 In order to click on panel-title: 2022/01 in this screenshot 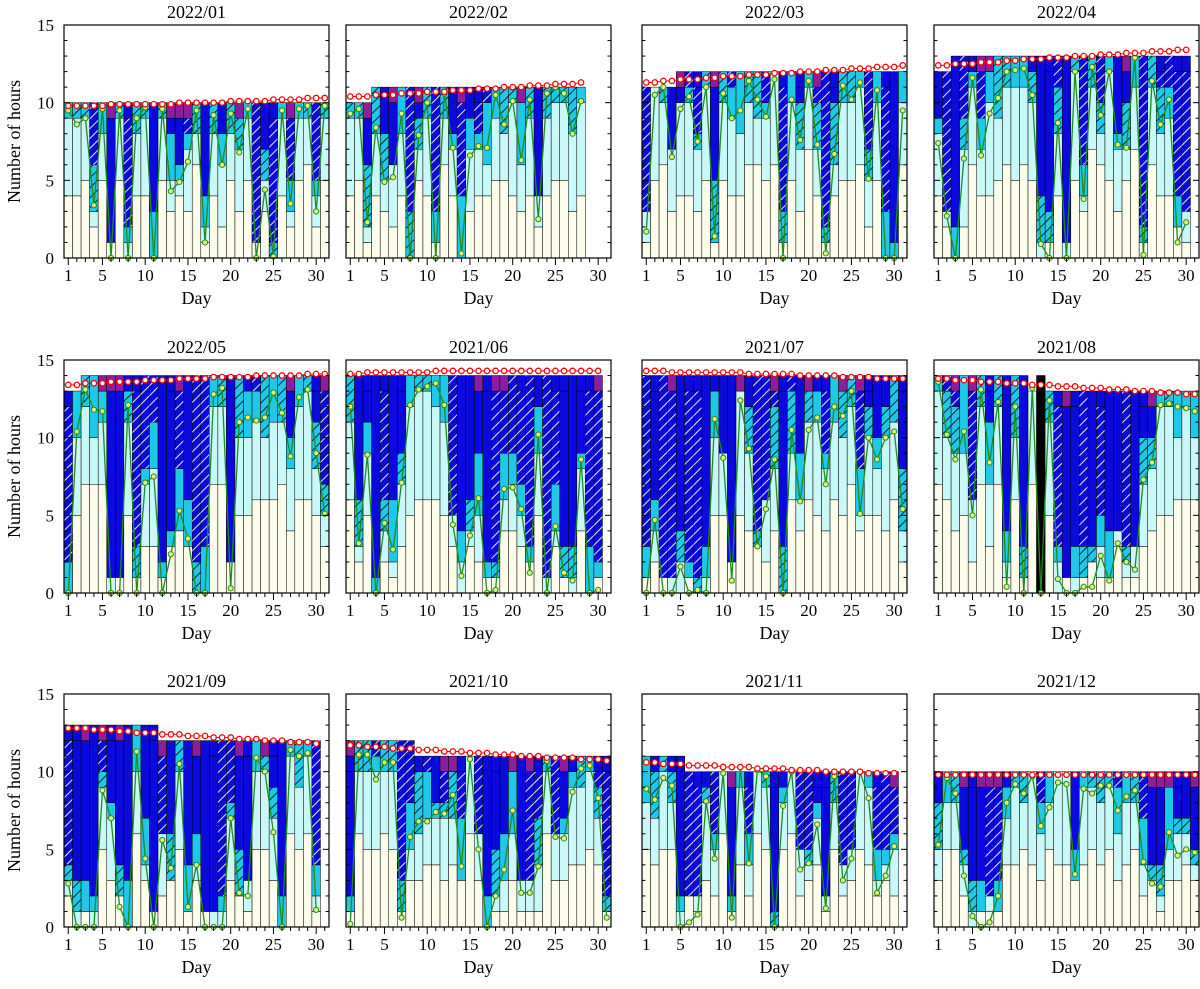, I will do `click(196, 12)`.